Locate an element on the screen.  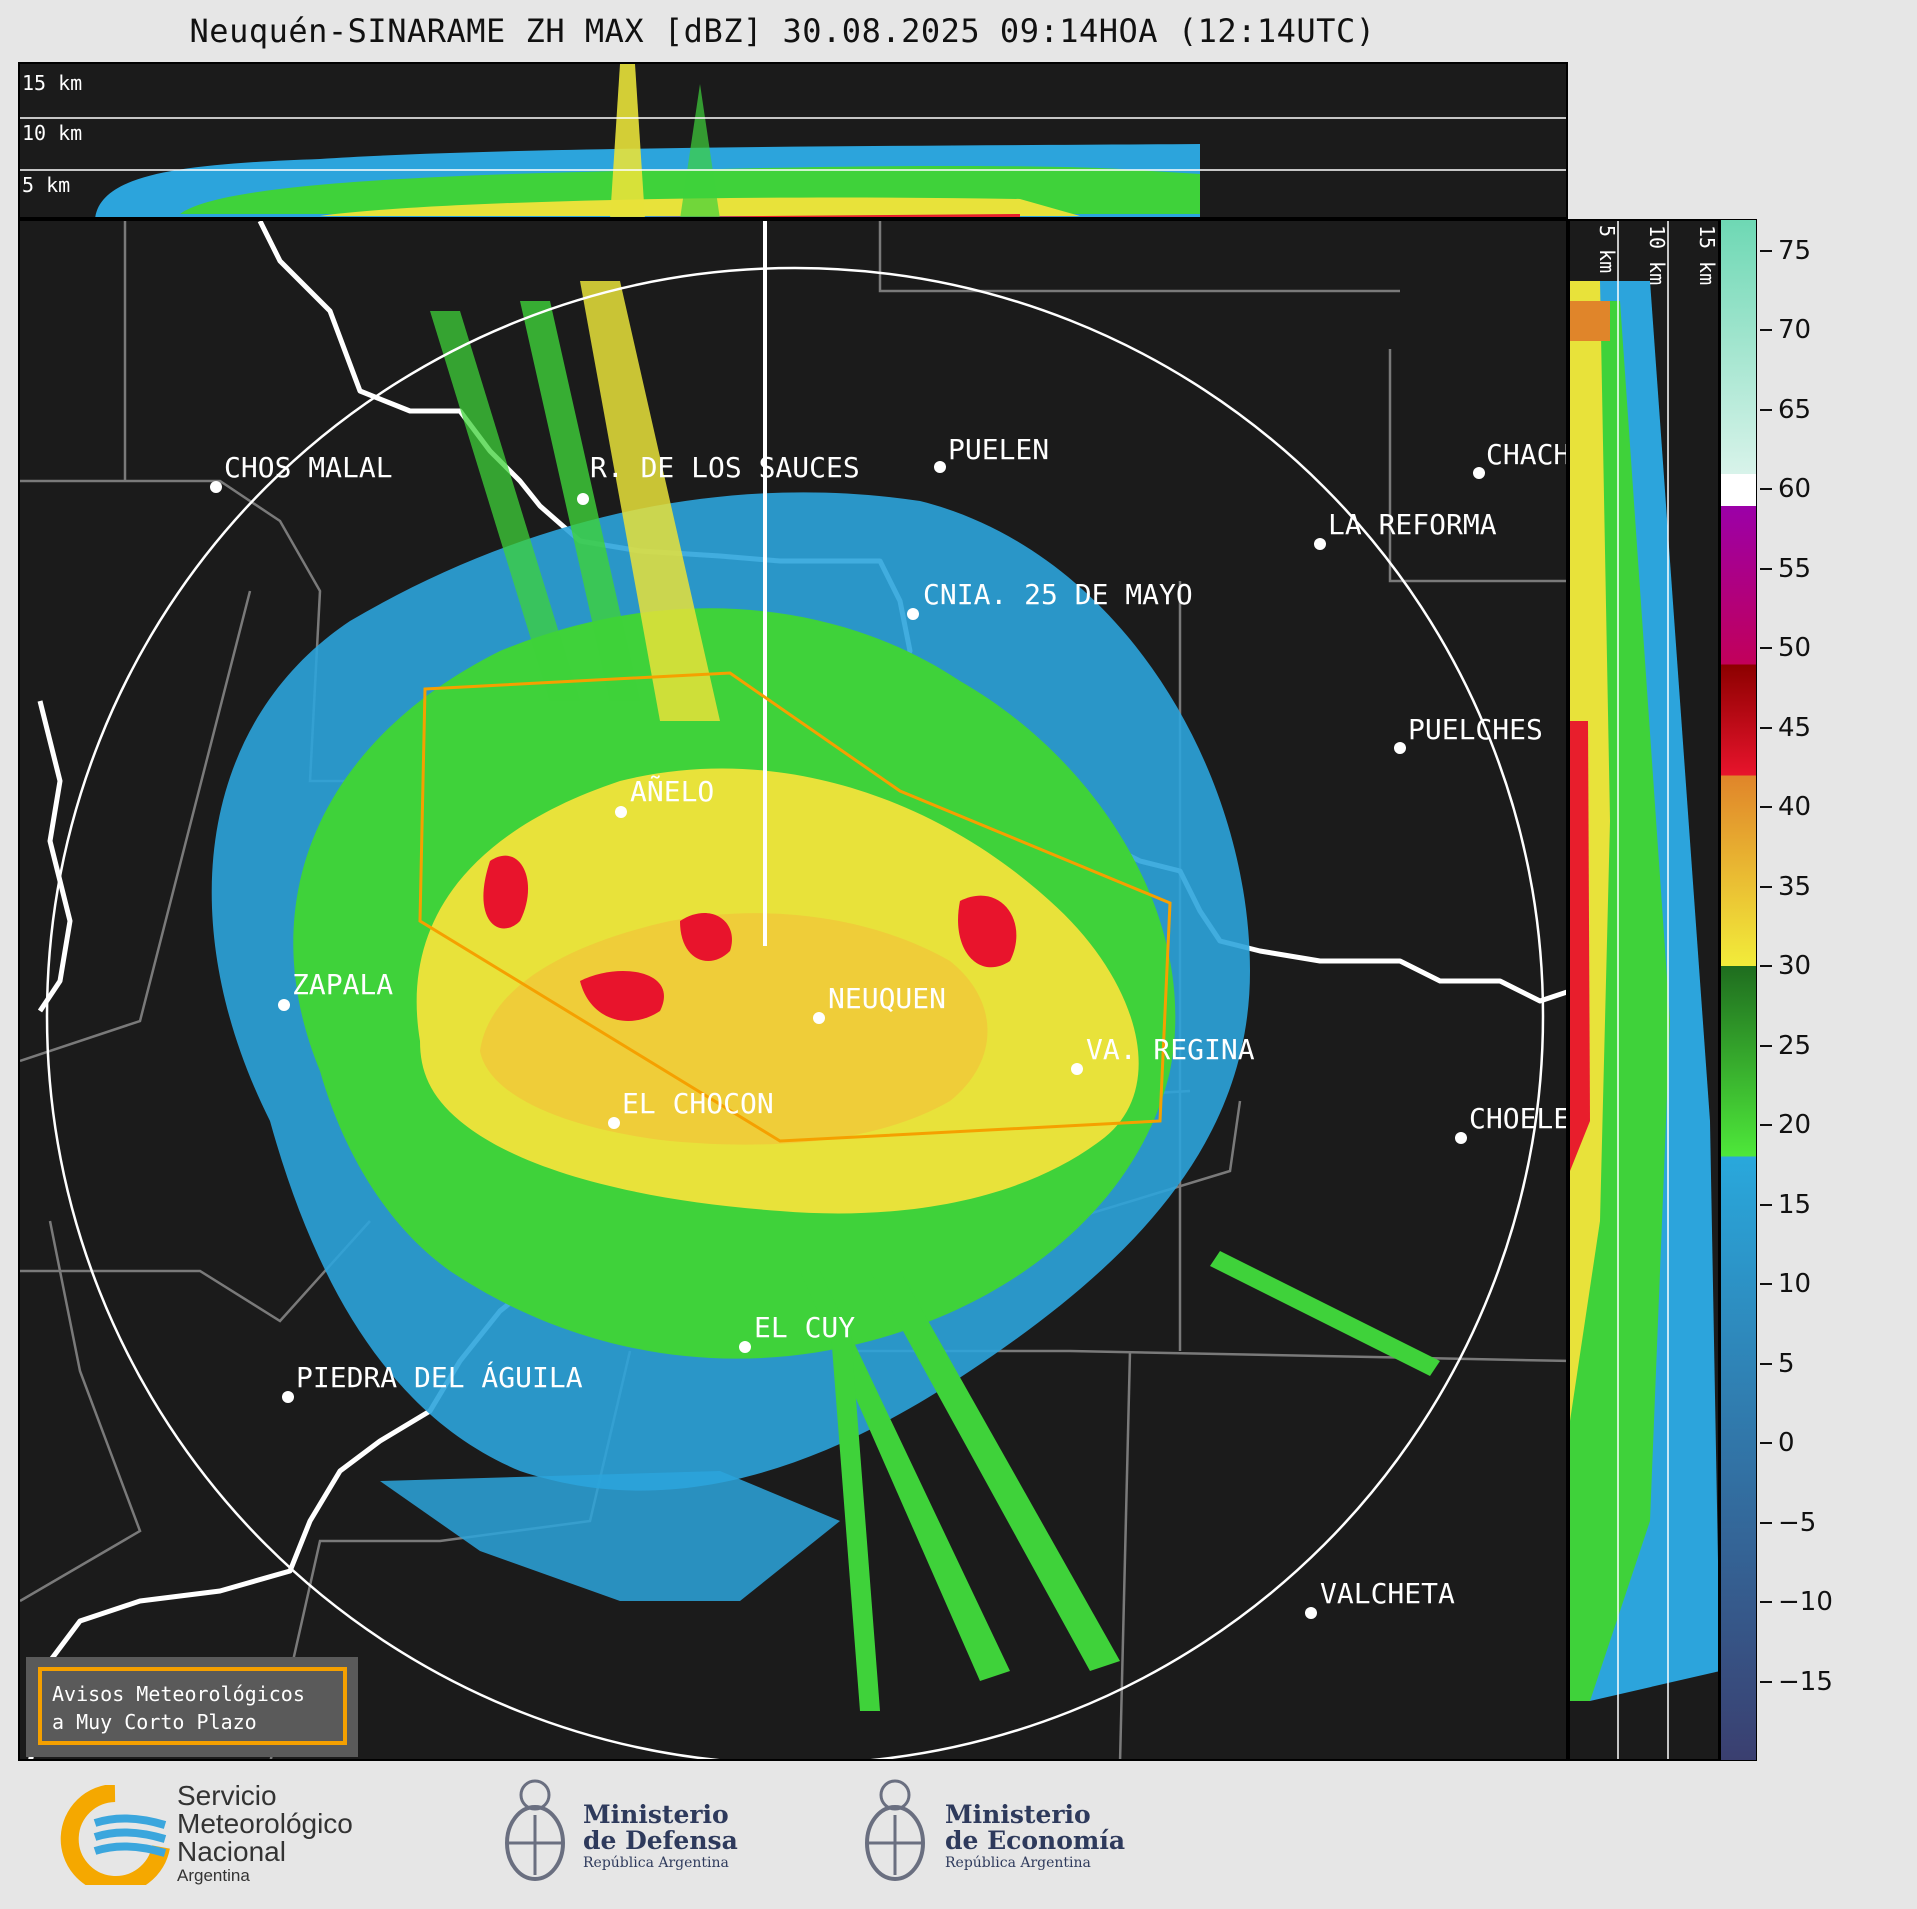
city-rincon-de-los-sauces: R. DE LOS SAUCES is located at coordinates (718, 478).